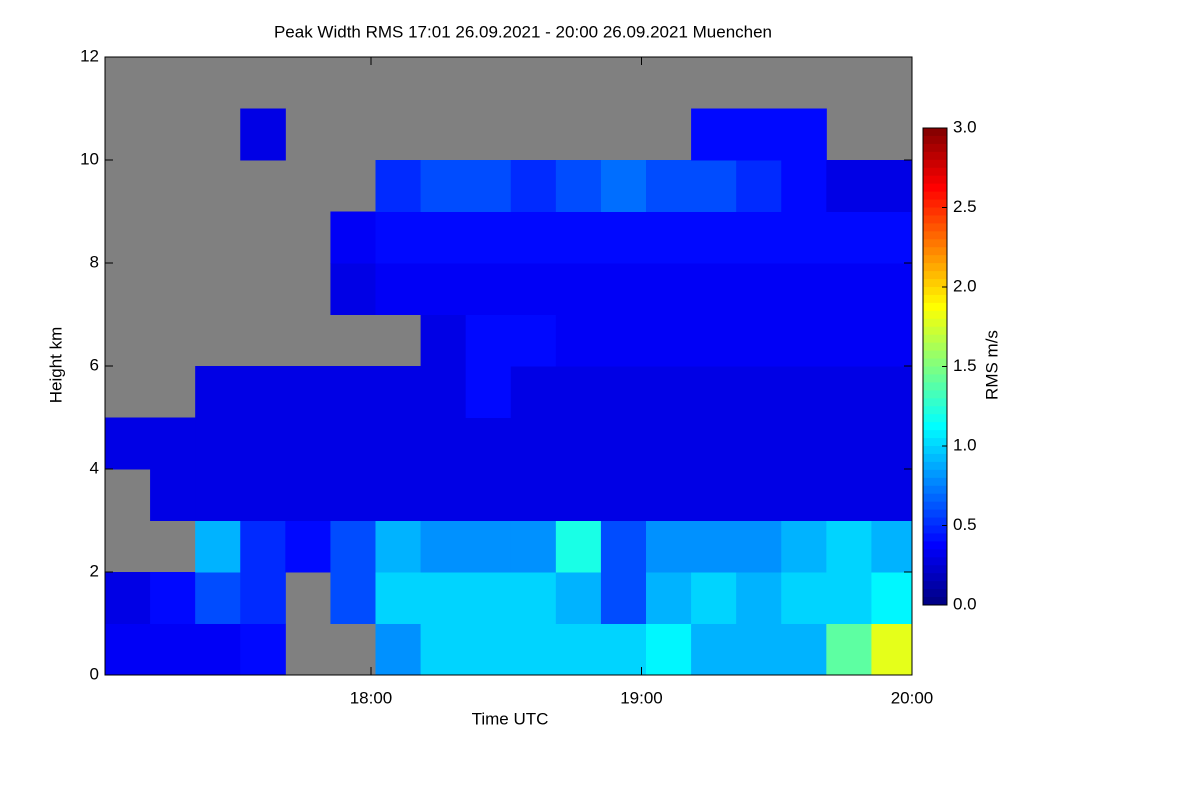 The height and width of the screenshot is (800, 1200). I want to click on colorbar-tick-label: 0.5, so click(965, 524).